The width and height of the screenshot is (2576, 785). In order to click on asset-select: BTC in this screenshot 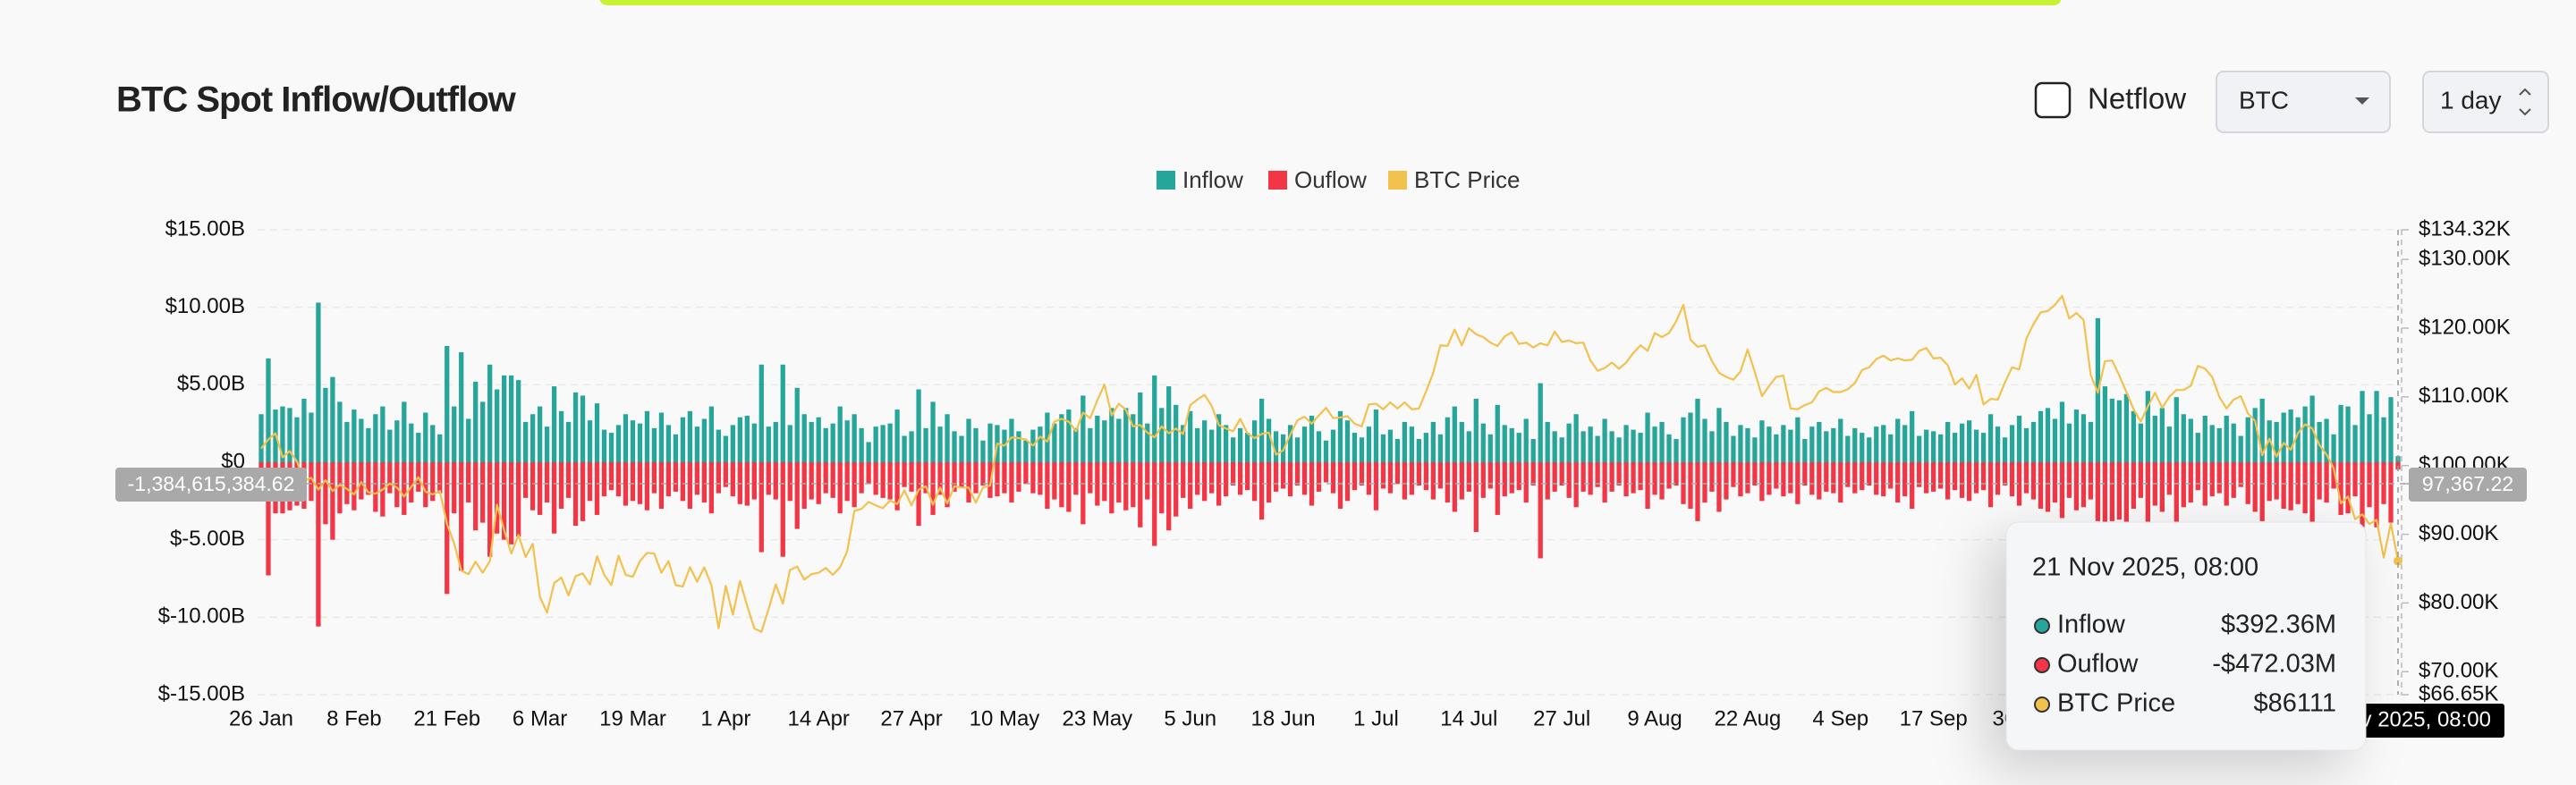, I will do `click(2303, 102)`.